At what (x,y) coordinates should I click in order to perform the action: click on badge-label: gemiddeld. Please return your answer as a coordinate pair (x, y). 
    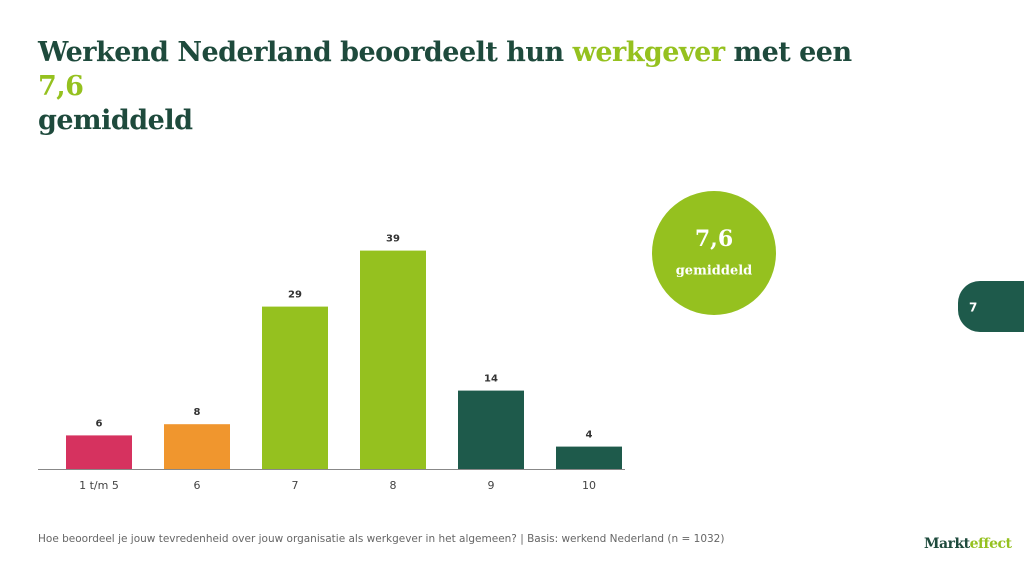
    Looking at the image, I should click on (714, 271).